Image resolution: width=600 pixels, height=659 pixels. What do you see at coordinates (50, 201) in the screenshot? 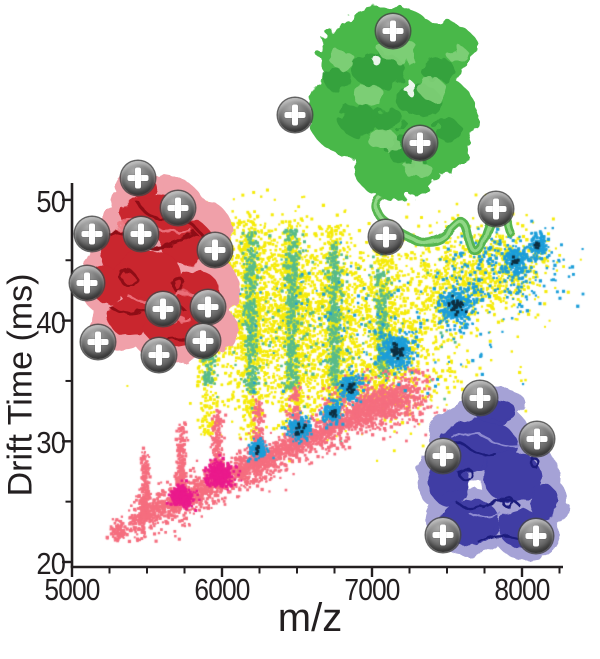
I see `y-tick-label: 50` at bounding box center [50, 201].